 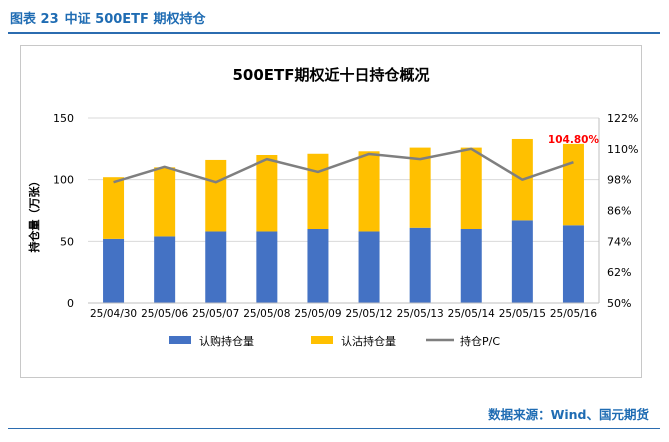 What do you see at coordinates (480, 341) in the screenshot?
I see `legend-label: 持仓P/C` at bounding box center [480, 341].